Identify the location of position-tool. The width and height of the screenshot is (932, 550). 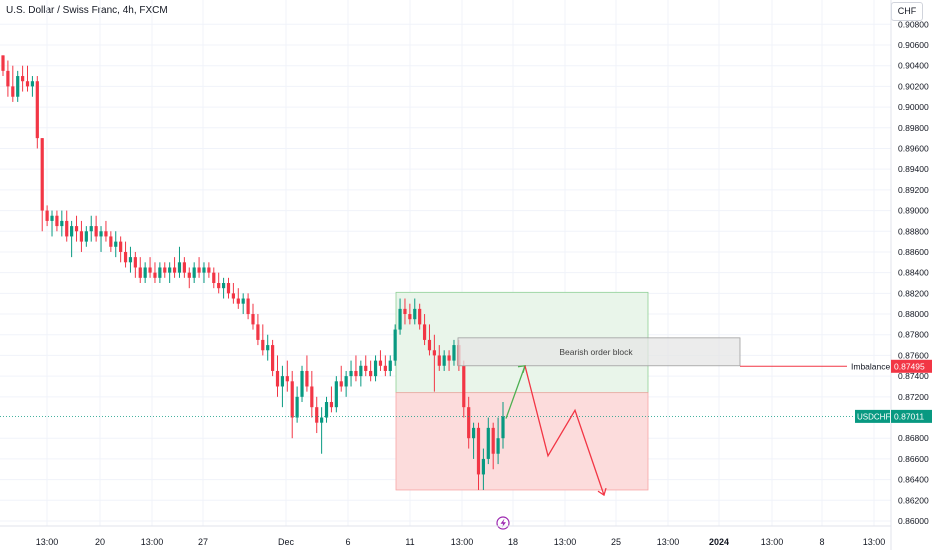
(522, 391).